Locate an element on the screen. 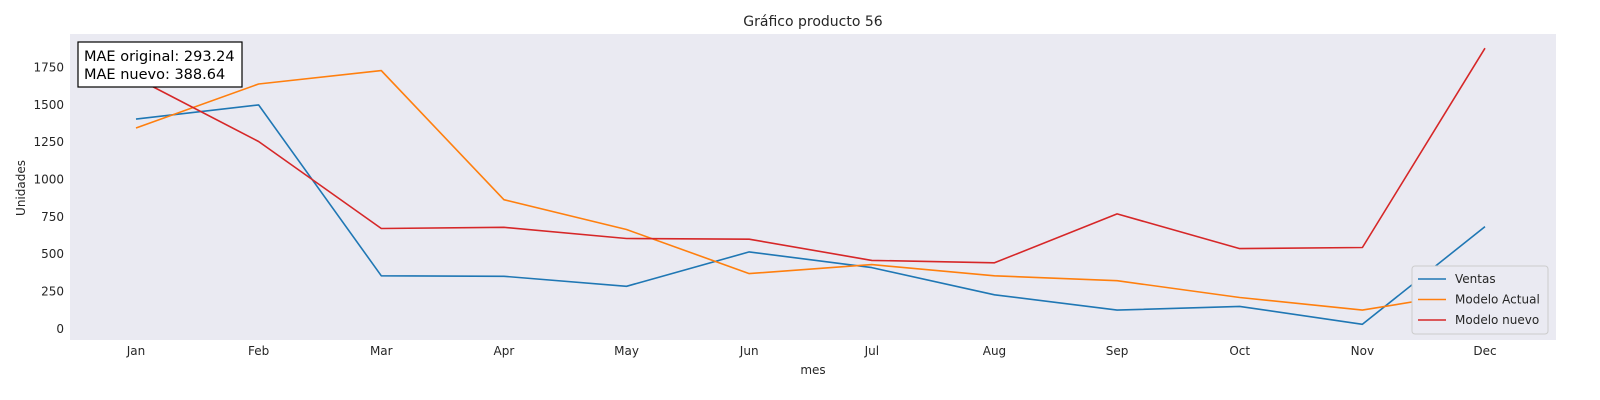 The width and height of the screenshot is (1600, 400). y-tick-label: 0 is located at coordinates (60, 329).